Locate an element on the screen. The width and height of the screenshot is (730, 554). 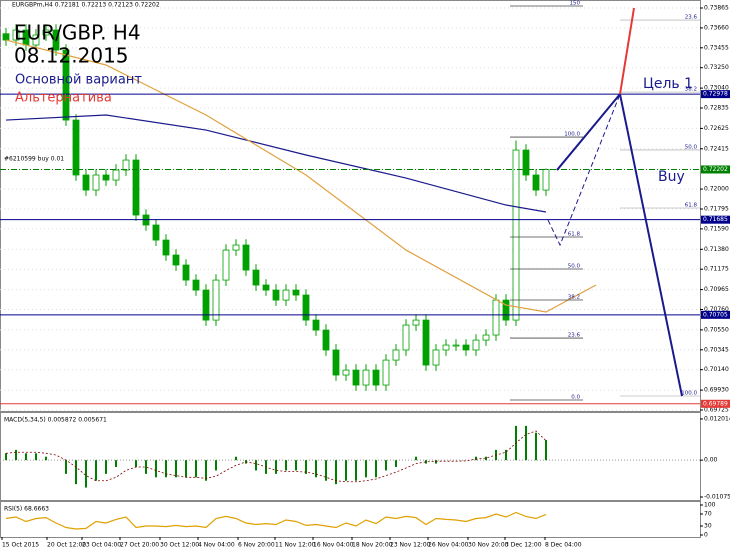
rsi-line is located at coordinates (276, 520).